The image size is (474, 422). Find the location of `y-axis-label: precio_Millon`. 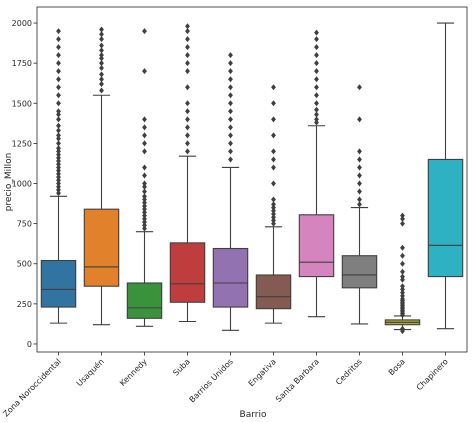

y-axis-label: precio_Millon is located at coordinates (9, 182).